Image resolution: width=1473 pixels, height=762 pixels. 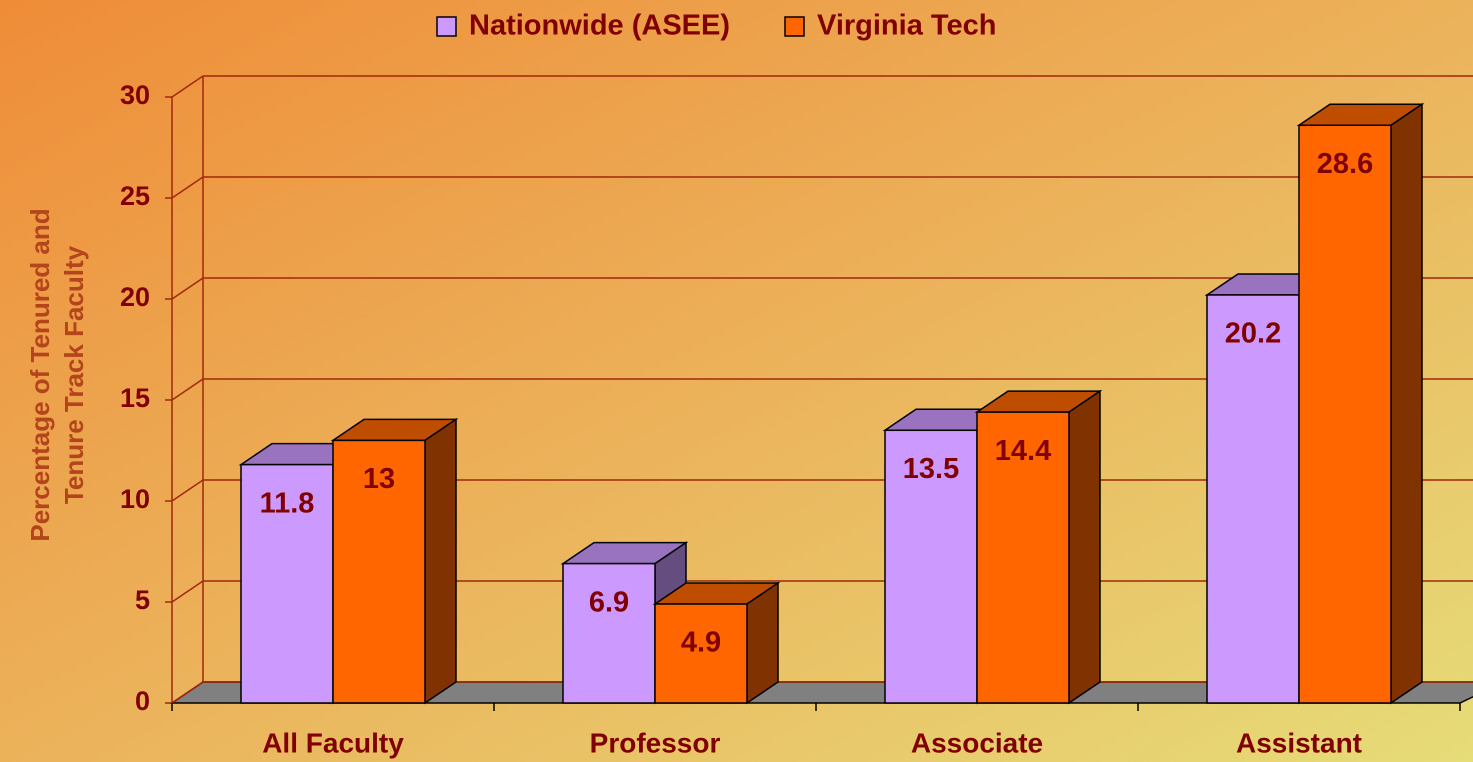 What do you see at coordinates (379, 479) in the screenshot?
I see `value-label: 13` at bounding box center [379, 479].